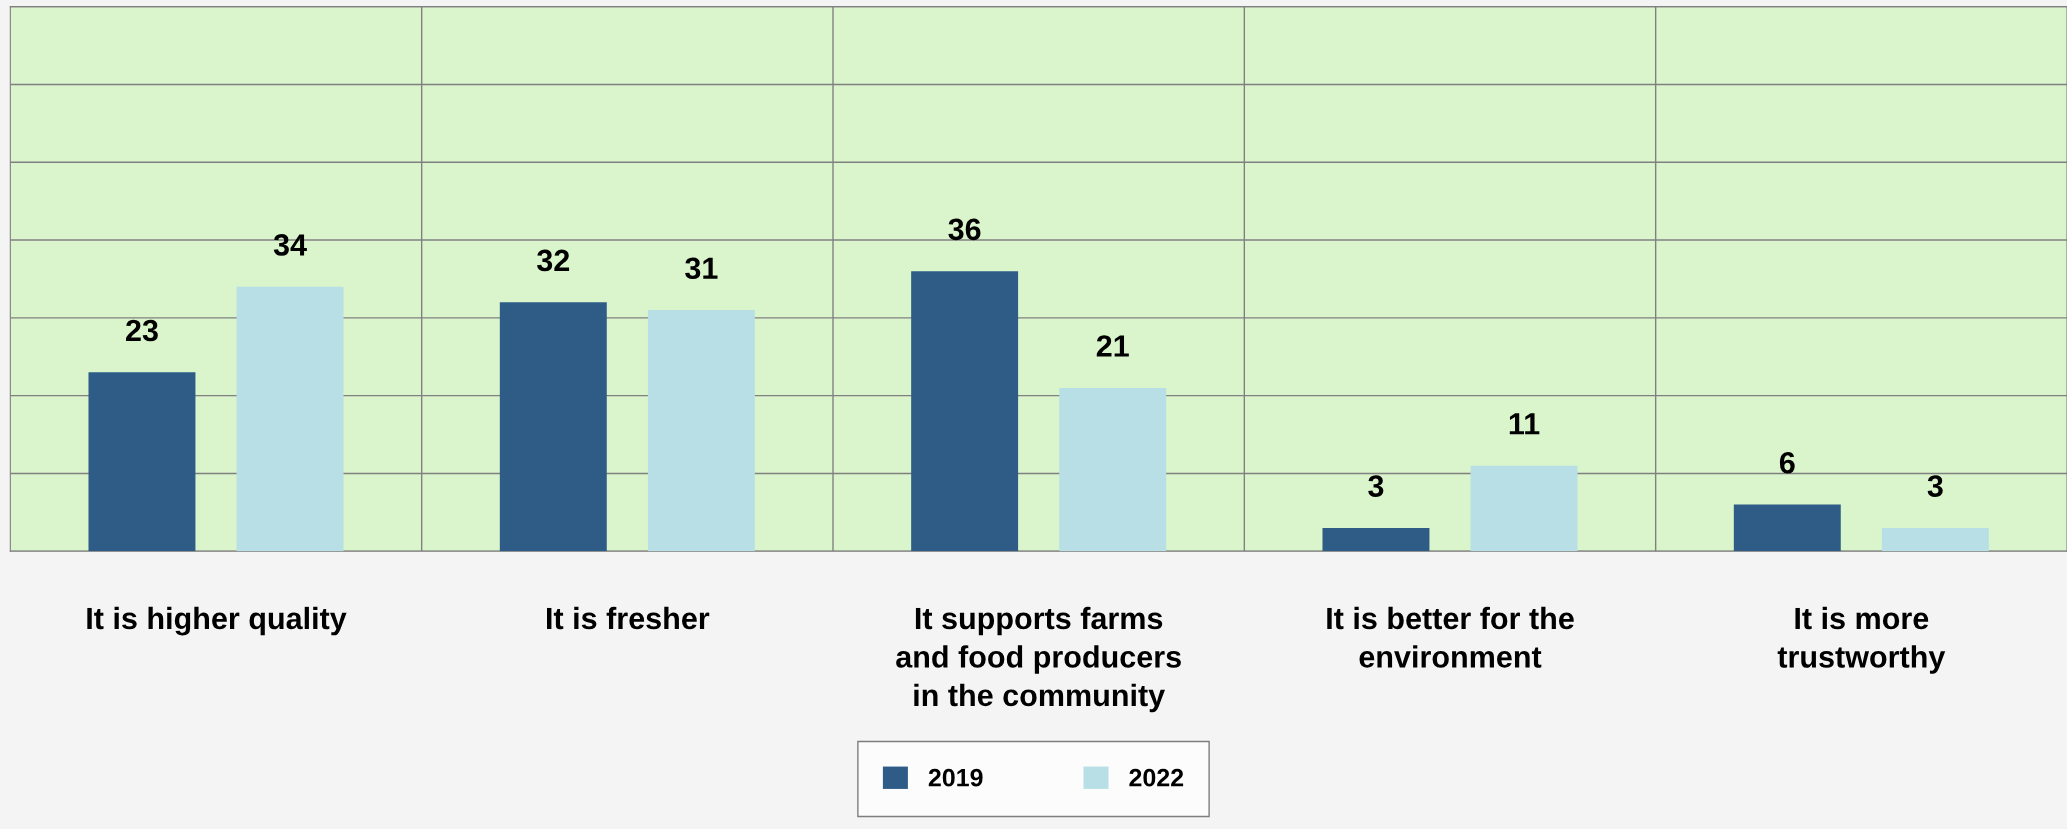  Describe the element at coordinates (628, 618) in the screenshot. I see `x-tick-label: It is fresher` at that location.